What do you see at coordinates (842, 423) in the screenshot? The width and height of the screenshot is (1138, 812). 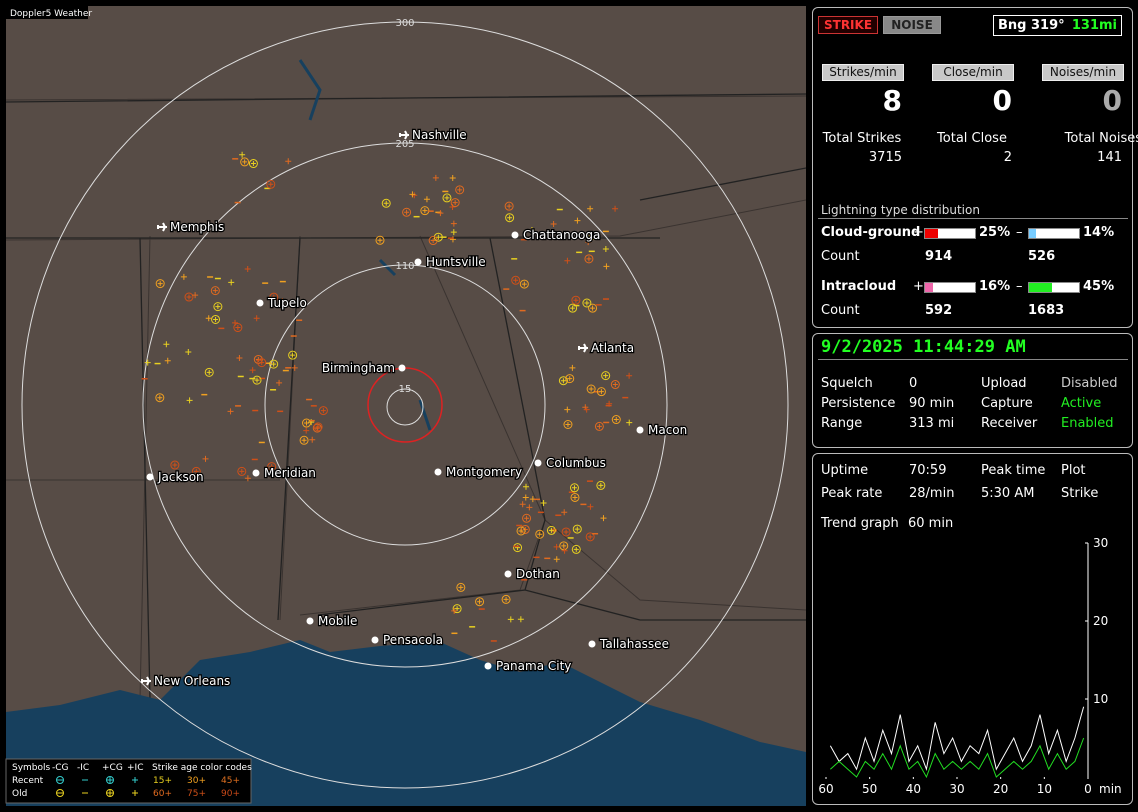 I see `status-cell: Range` at bounding box center [842, 423].